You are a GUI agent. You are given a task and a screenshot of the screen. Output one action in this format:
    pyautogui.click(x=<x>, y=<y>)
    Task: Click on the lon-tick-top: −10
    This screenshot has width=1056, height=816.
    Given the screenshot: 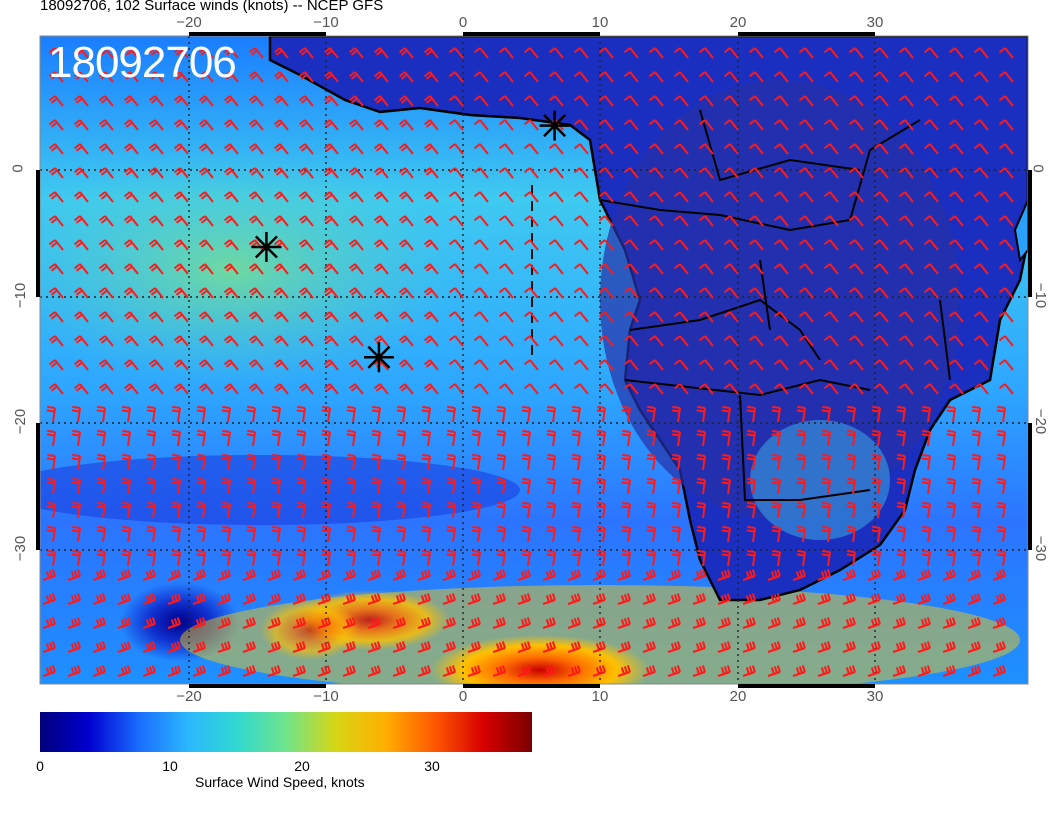 What is the action you would take?
    pyautogui.click(x=326, y=22)
    